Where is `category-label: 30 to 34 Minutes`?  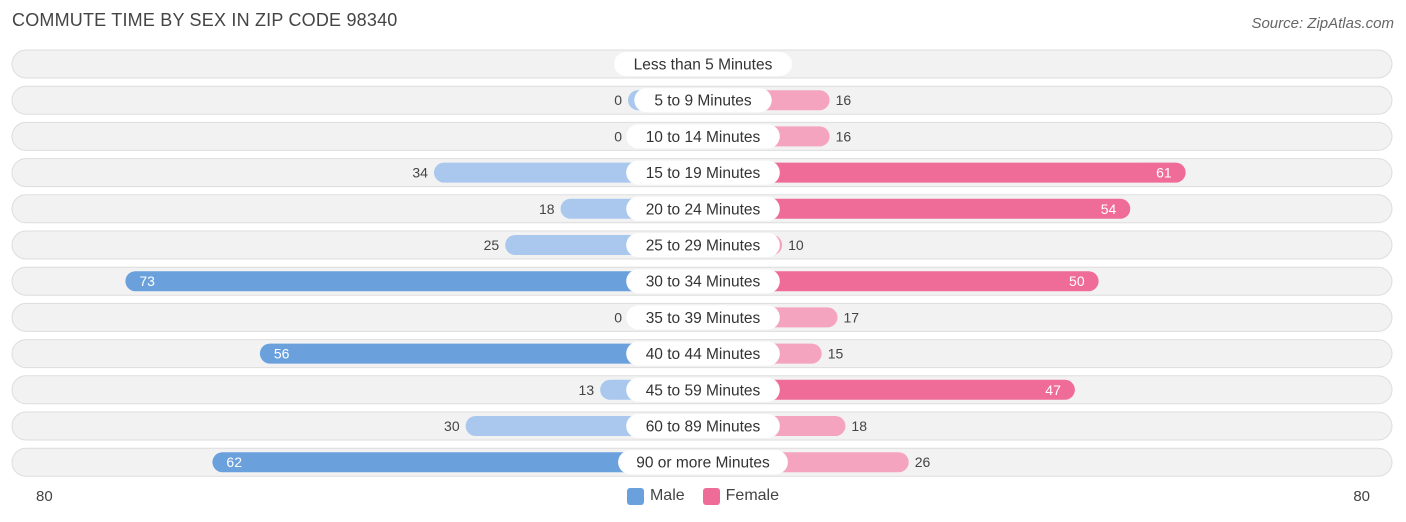 category-label: 30 to 34 Minutes is located at coordinates (703, 282).